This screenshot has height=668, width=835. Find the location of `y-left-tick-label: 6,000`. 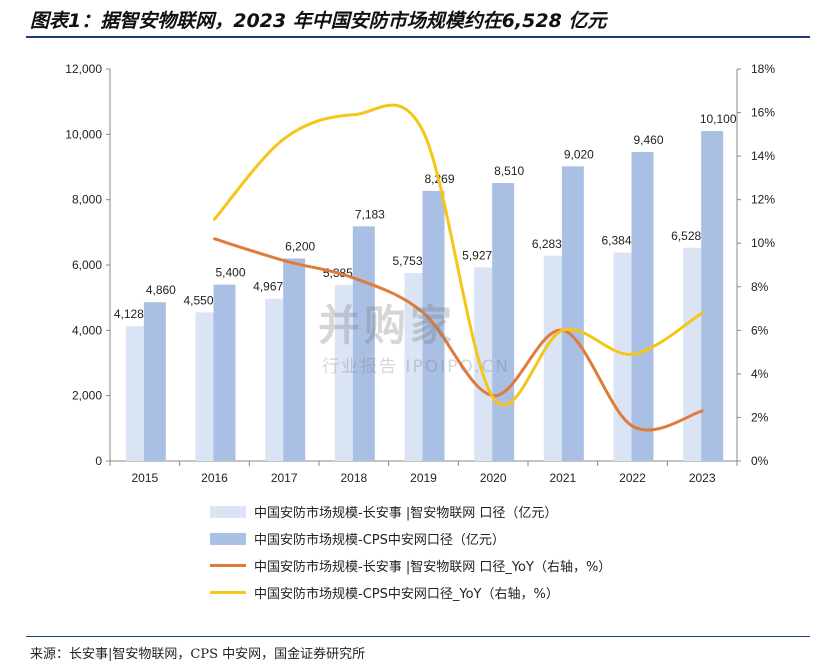

y-left-tick-label: 6,000 is located at coordinates (87, 265).